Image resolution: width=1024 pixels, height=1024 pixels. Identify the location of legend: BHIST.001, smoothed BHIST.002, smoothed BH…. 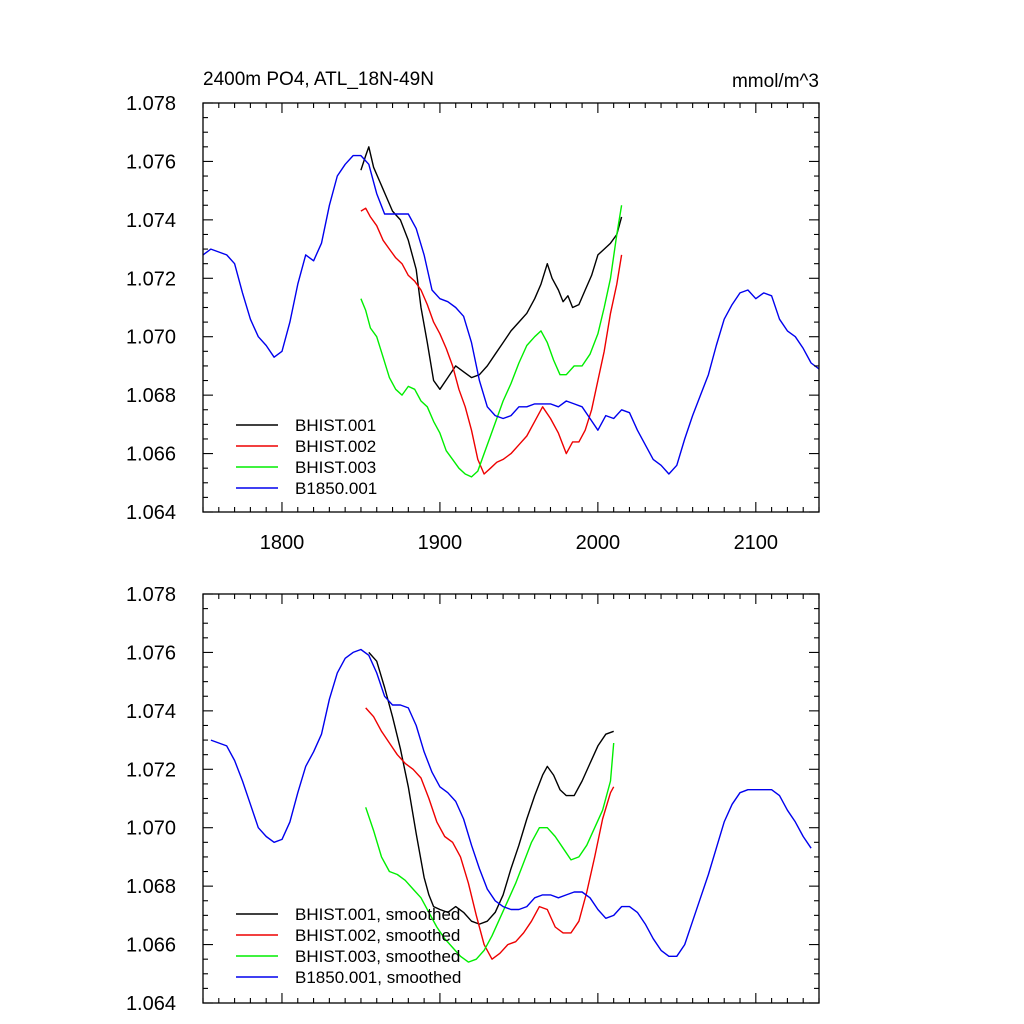
(348, 946).